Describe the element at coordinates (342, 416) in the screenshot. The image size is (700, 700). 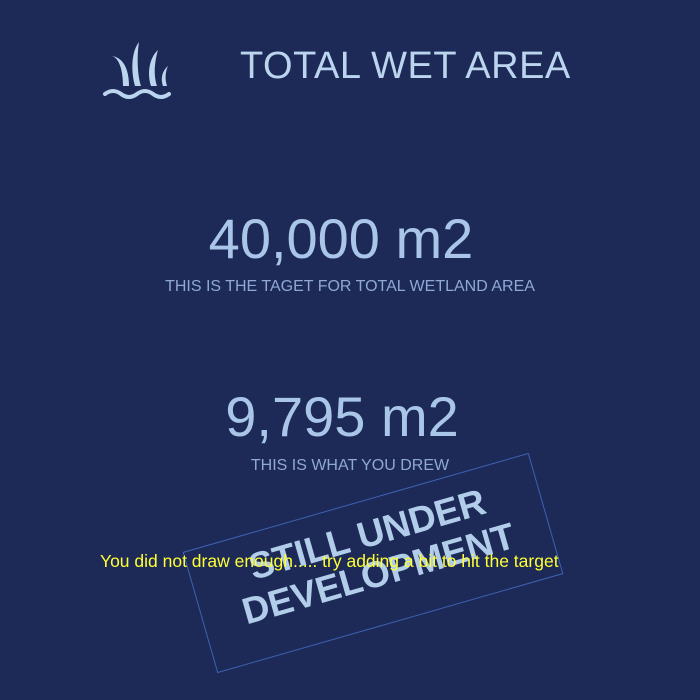
I see `drawn-area-value: 9,795 m2` at that location.